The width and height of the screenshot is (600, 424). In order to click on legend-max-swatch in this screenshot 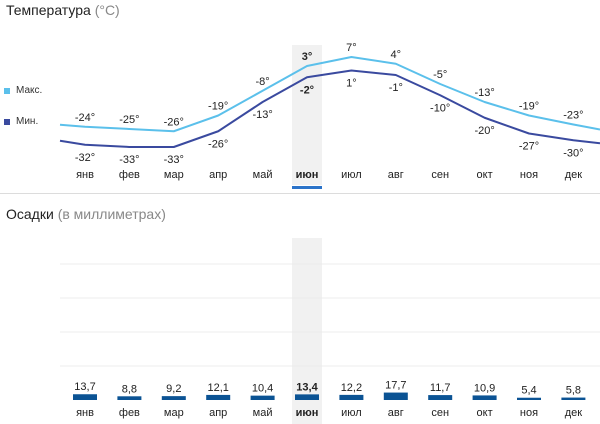, I will do `click(7, 90)`.